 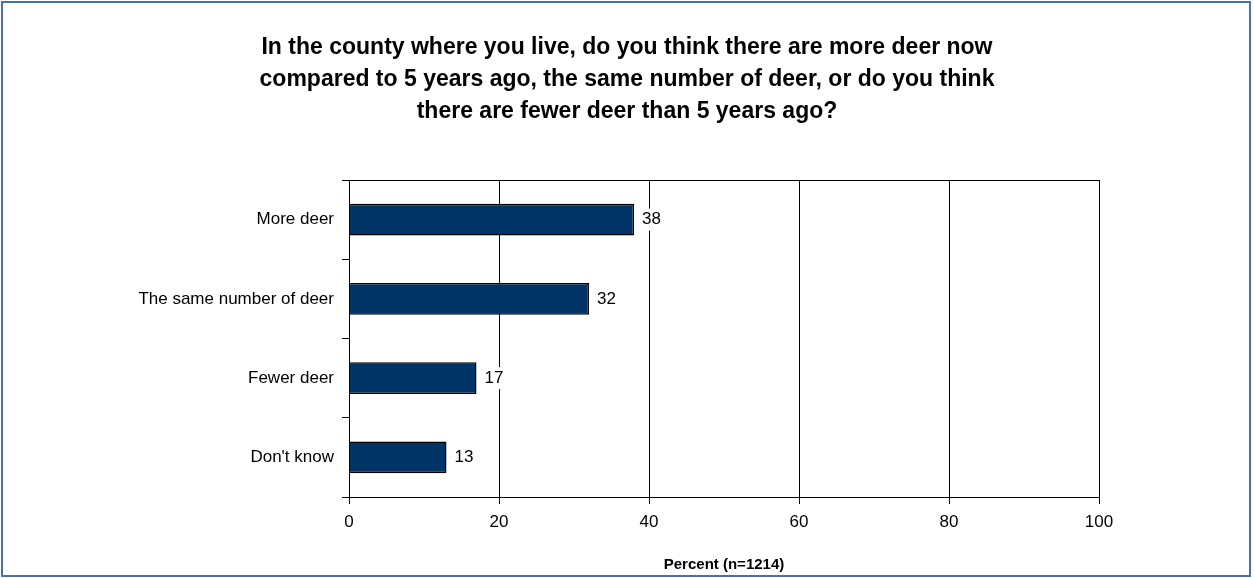 What do you see at coordinates (949, 521) in the screenshot?
I see `x-tick-label: 80` at bounding box center [949, 521].